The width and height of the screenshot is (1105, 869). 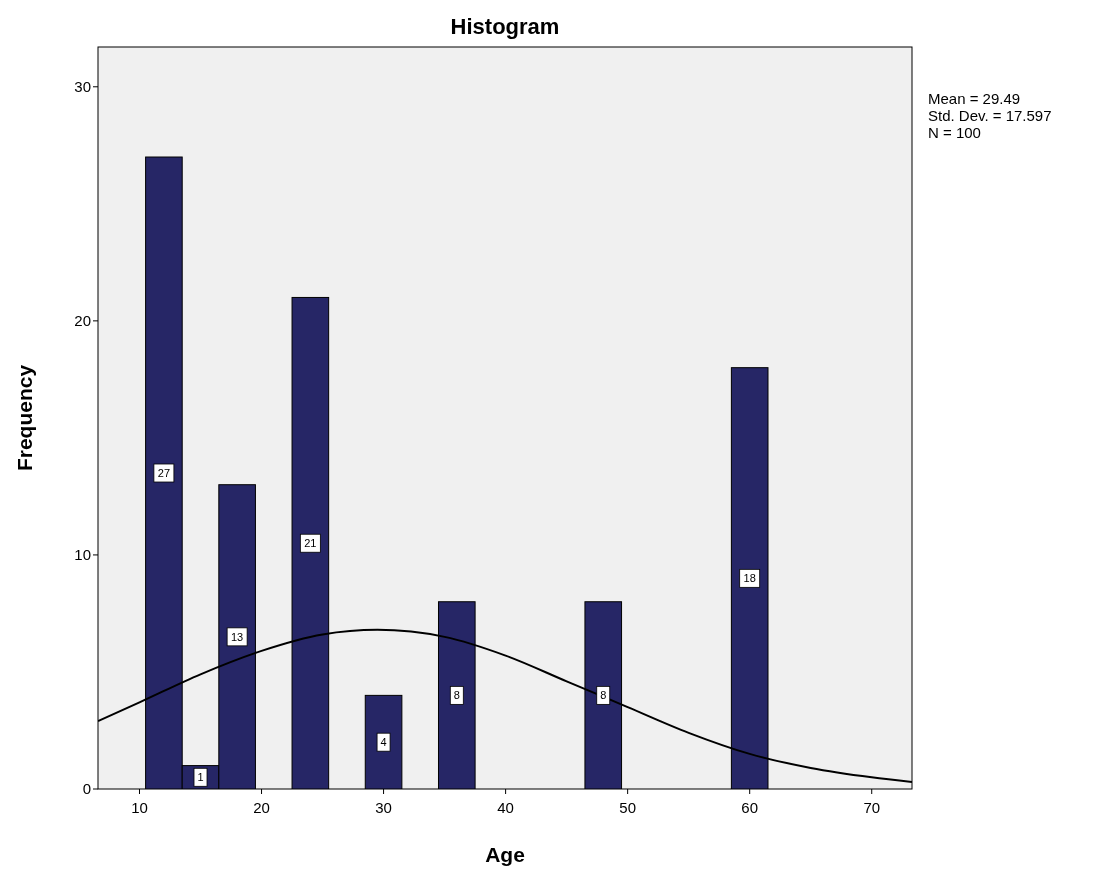 What do you see at coordinates (627, 807) in the screenshot?
I see `x-tick-label: 50` at bounding box center [627, 807].